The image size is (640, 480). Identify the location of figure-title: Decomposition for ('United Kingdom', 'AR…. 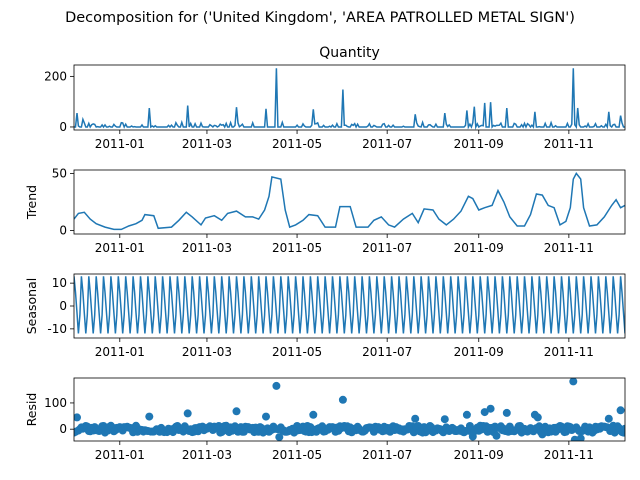
(320, 18).